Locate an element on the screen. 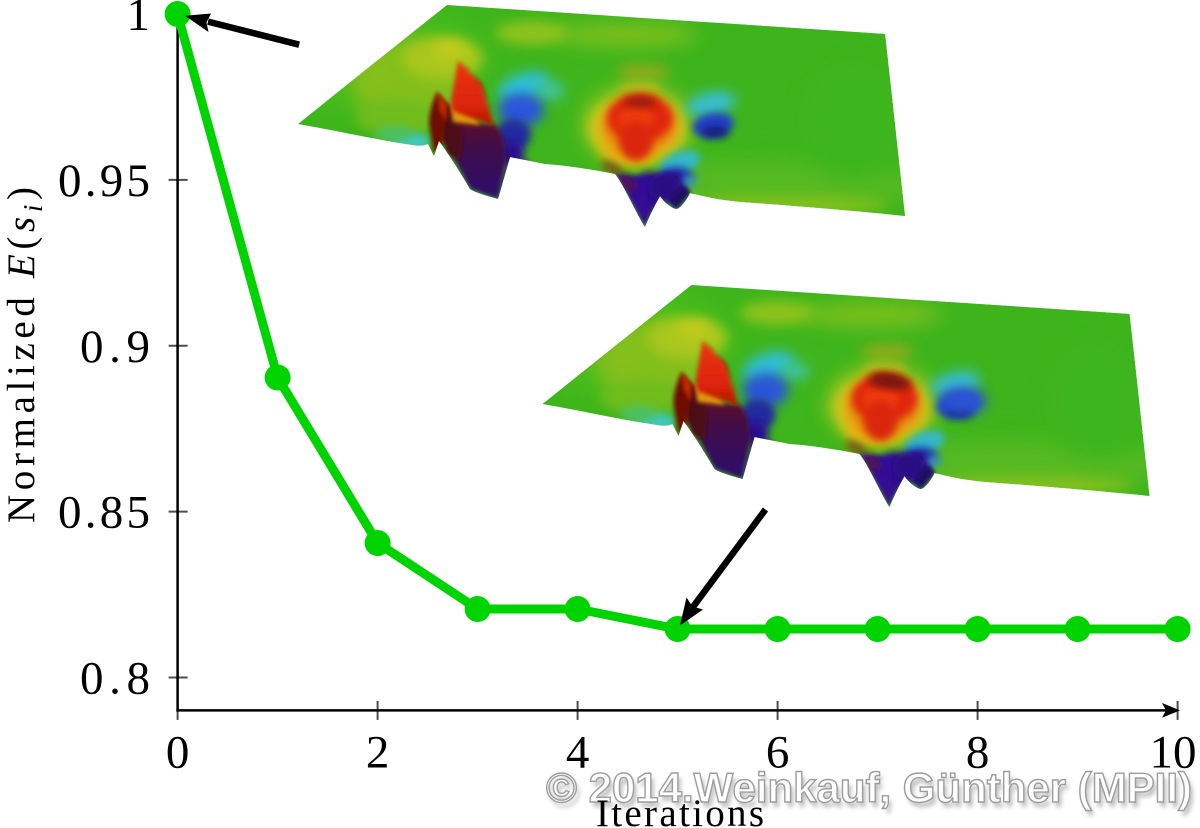 This screenshot has width=1200, height=828. svg-text: 0.9 is located at coordinates (115, 347).